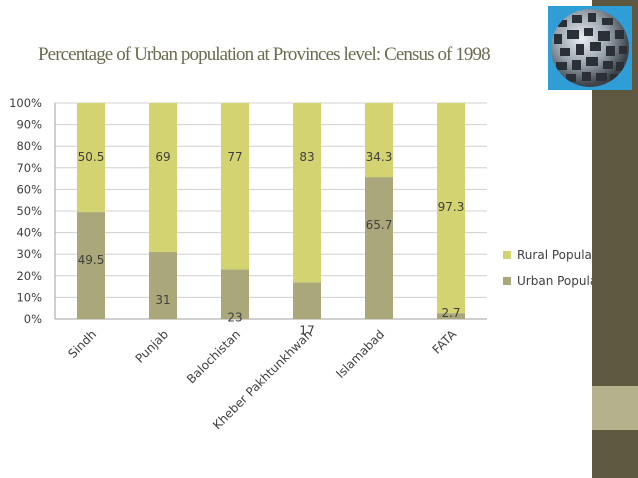  Describe the element at coordinates (33, 319) in the screenshot. I see `y-tick-label: 0%` at that location.